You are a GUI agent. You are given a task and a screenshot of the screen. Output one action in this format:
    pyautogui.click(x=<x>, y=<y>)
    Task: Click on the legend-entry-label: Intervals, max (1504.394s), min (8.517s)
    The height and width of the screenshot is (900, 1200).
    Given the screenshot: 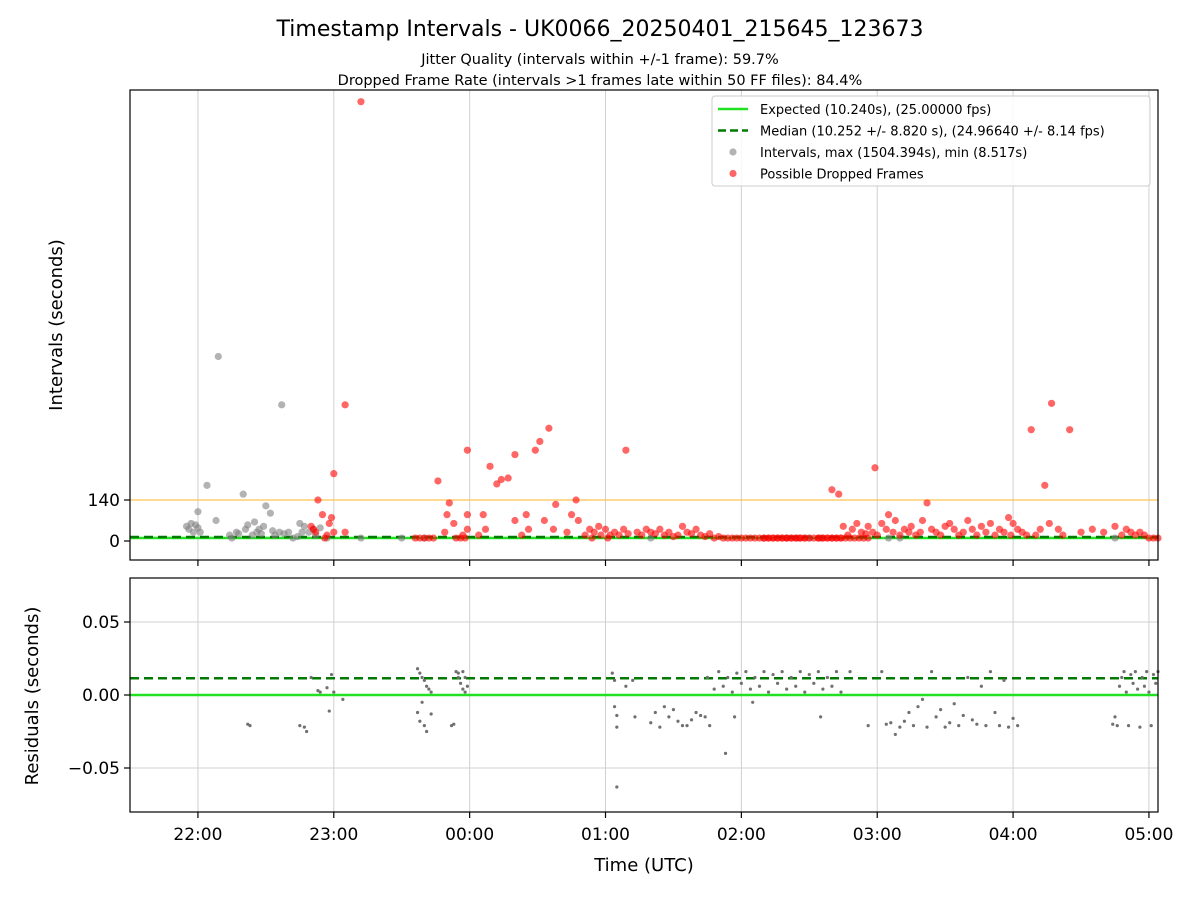 What is the action you would take?
    pyautogui.click(x=893, y=153)
    